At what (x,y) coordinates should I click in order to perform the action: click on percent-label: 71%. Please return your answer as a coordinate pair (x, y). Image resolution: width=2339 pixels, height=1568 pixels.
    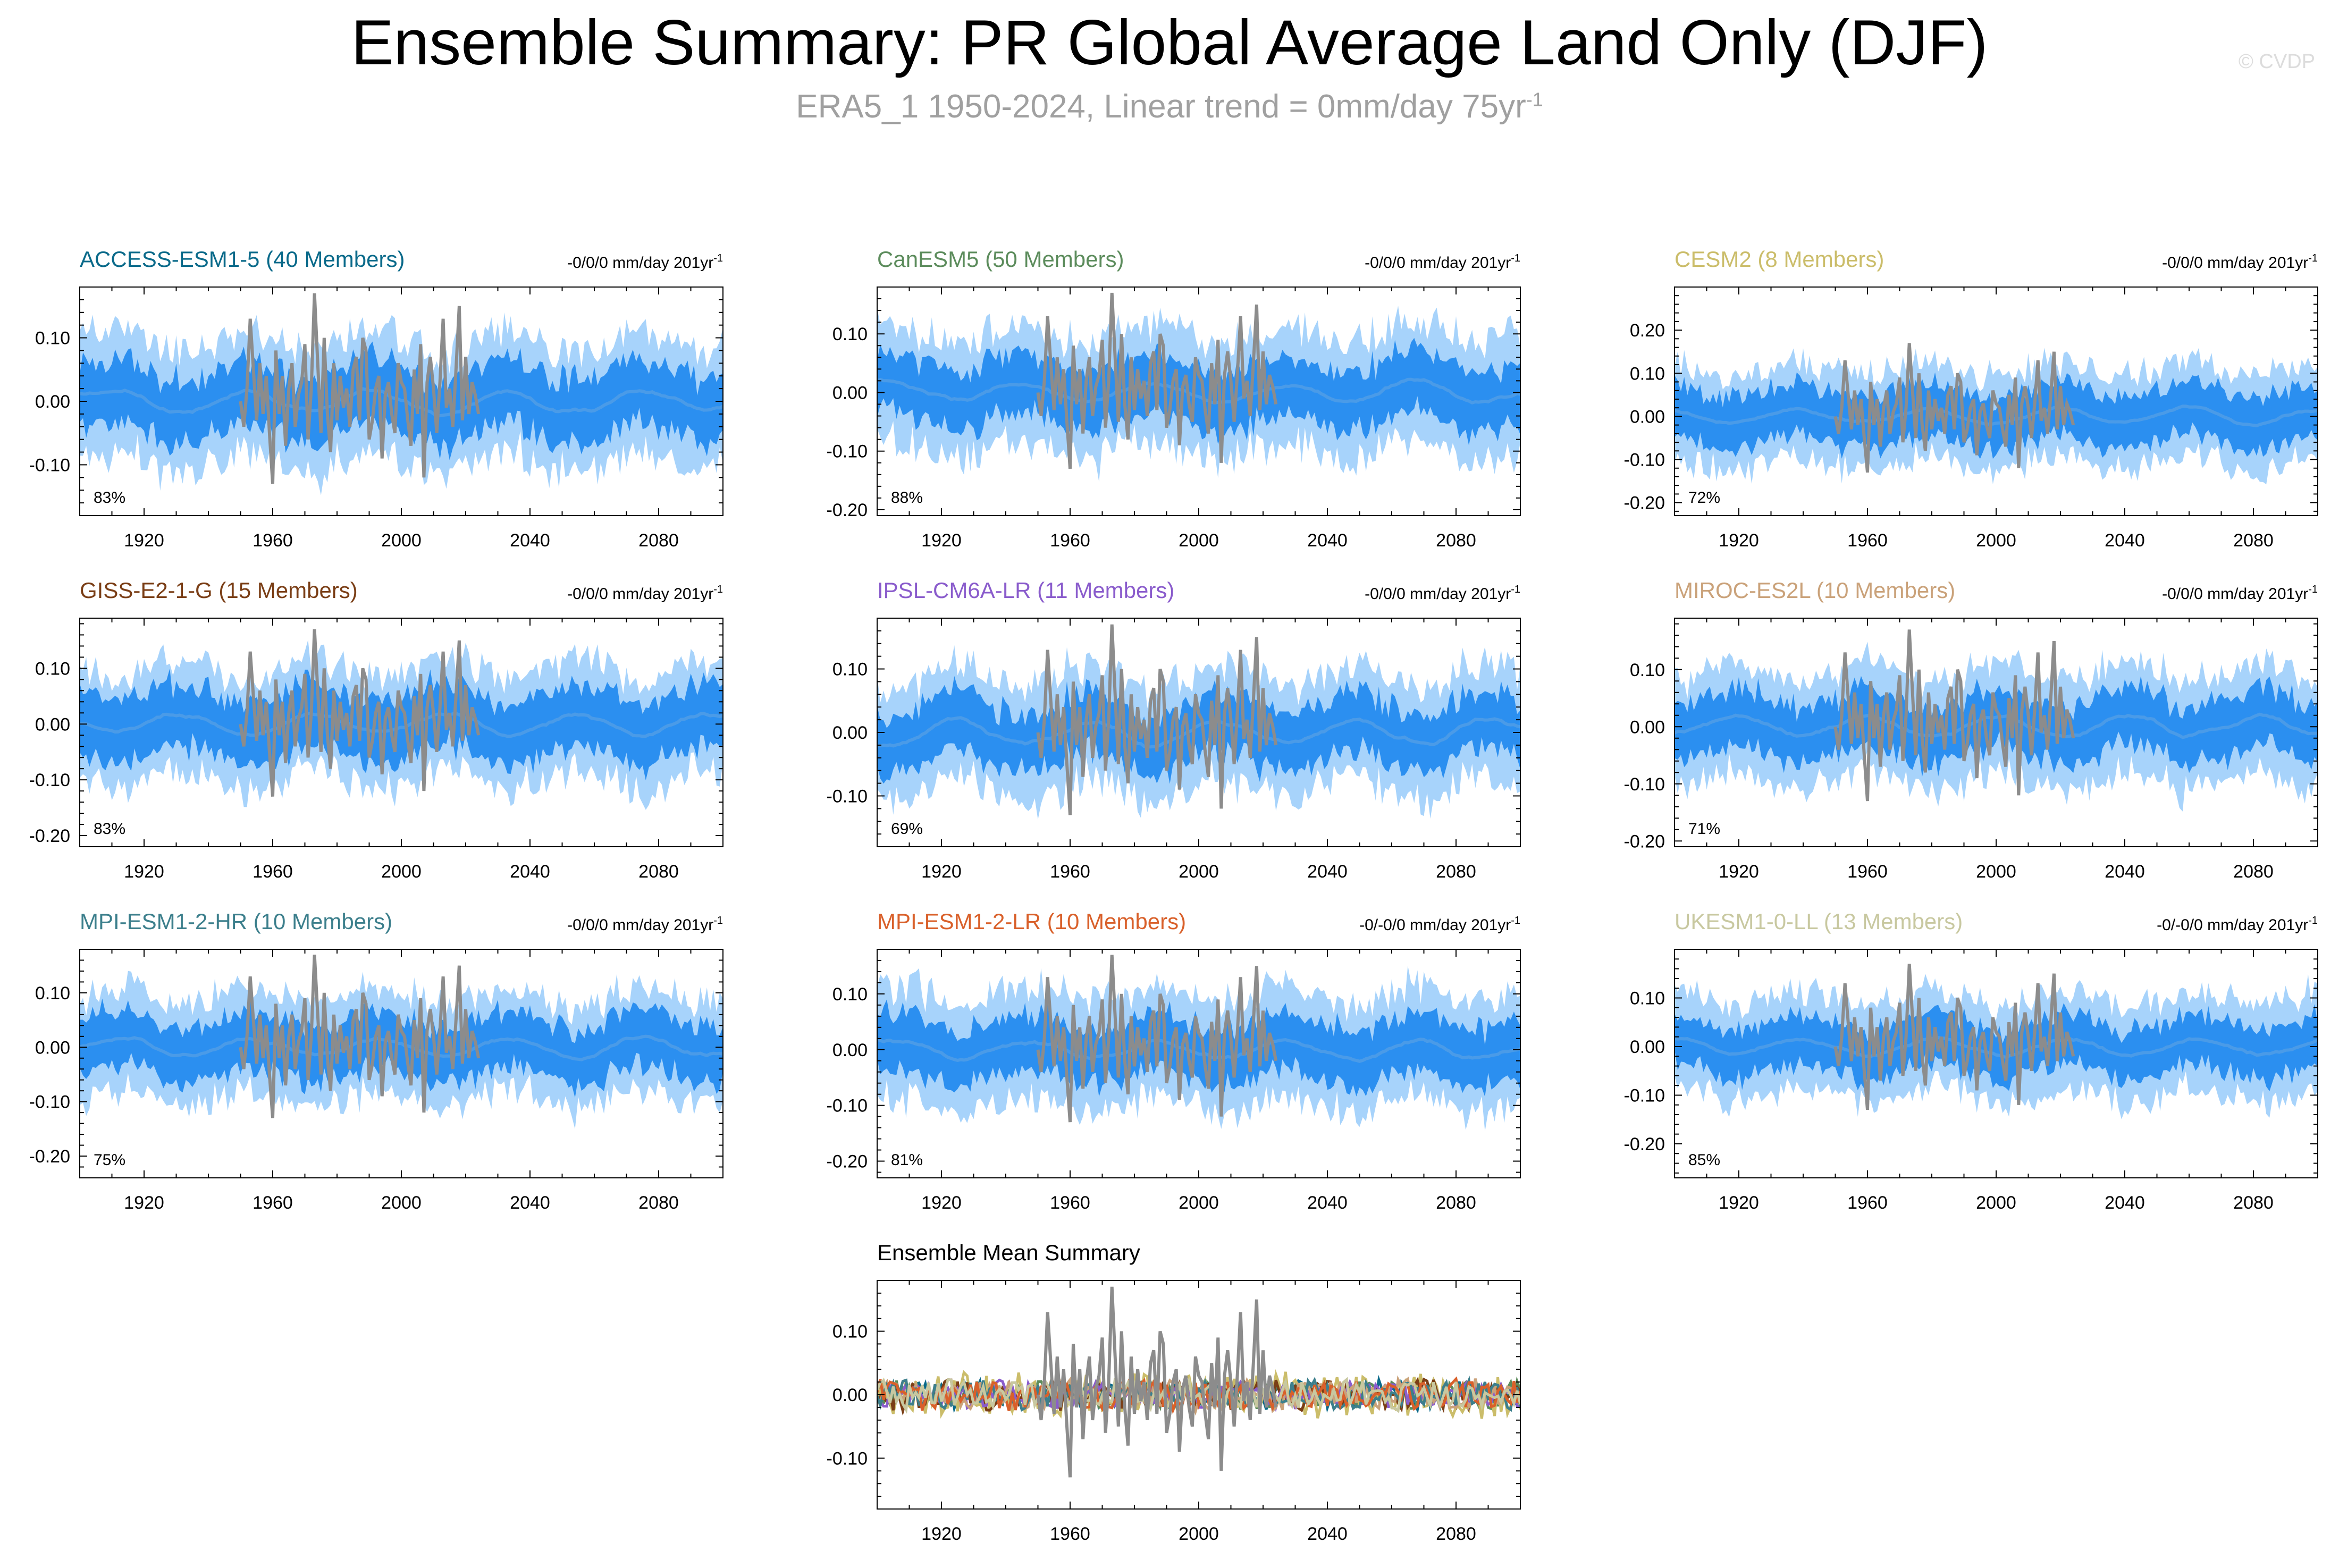
    Looking at the image, I should click on (1704, 829).